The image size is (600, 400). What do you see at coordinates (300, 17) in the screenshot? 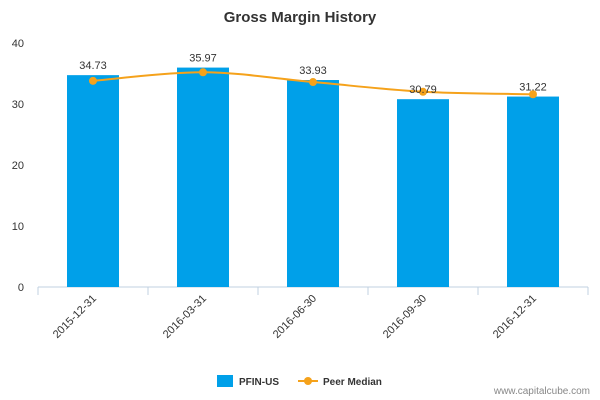
I see `chart-title: Gross Margin History` at bounding box center [300, 17].